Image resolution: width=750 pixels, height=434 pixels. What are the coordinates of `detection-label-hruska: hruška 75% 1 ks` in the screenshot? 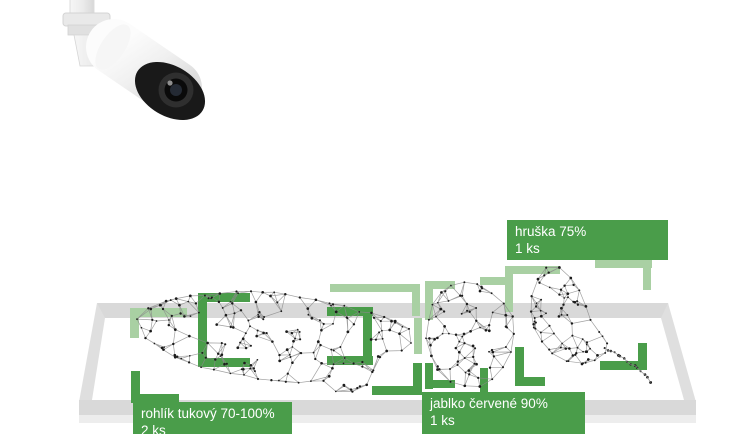 It's located at (587, 240).